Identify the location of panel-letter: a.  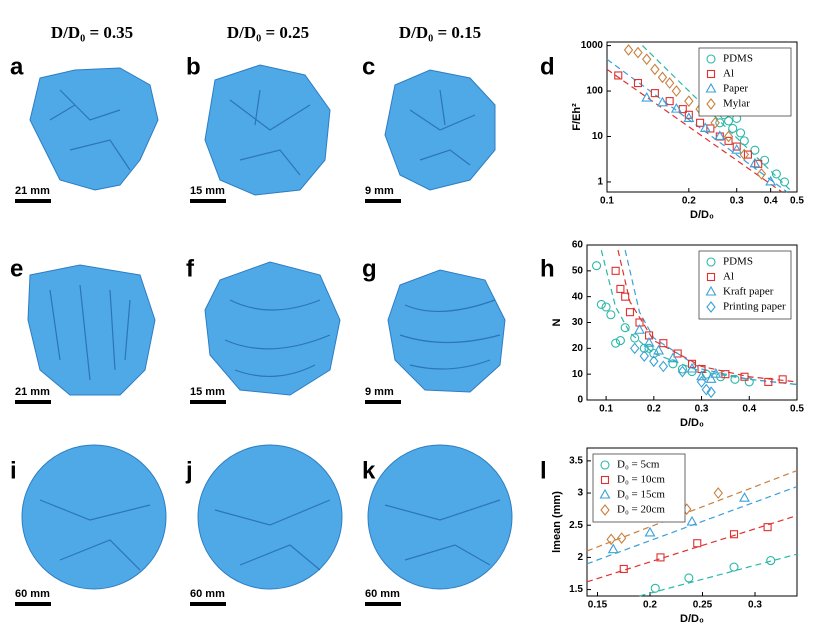
(17, 66).